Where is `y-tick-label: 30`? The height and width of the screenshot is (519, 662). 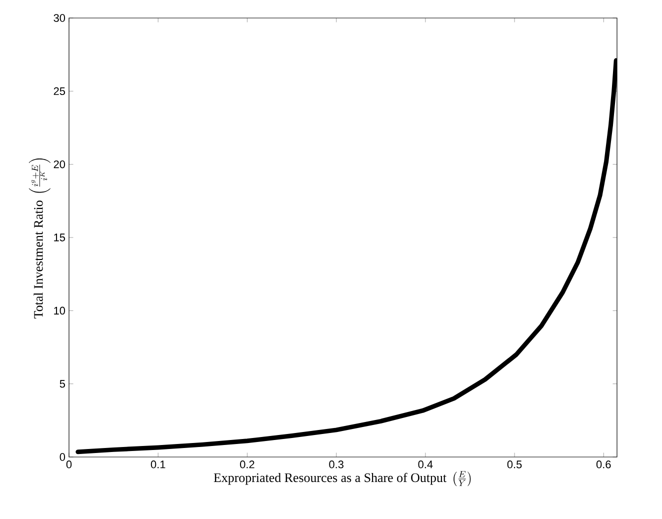
y-tick-label: 30 is located at coordinates (60, 18).